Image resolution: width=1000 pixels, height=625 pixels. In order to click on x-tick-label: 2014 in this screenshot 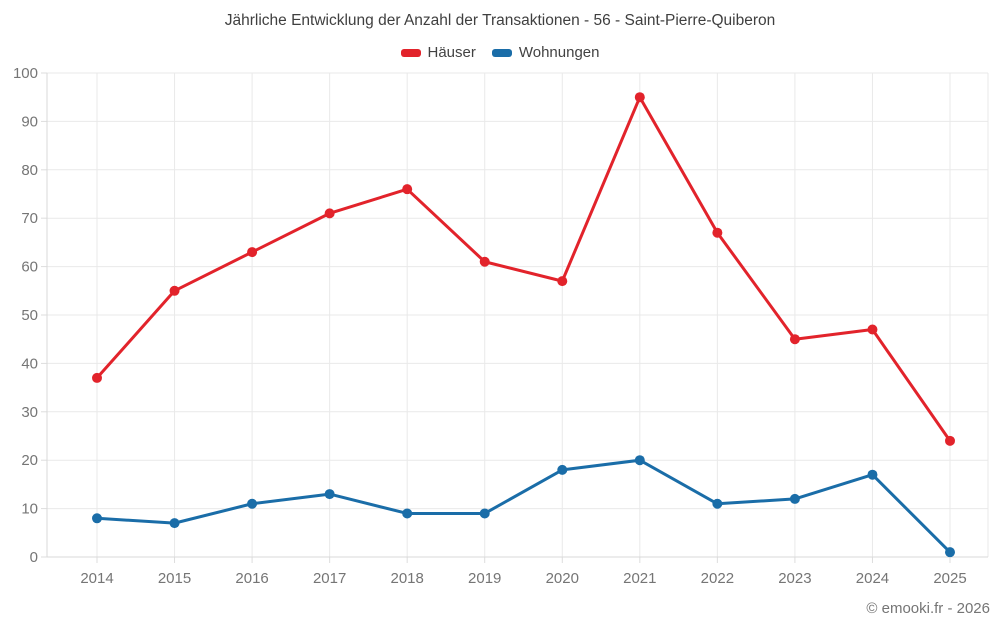, I will do `click(96, 578)`.